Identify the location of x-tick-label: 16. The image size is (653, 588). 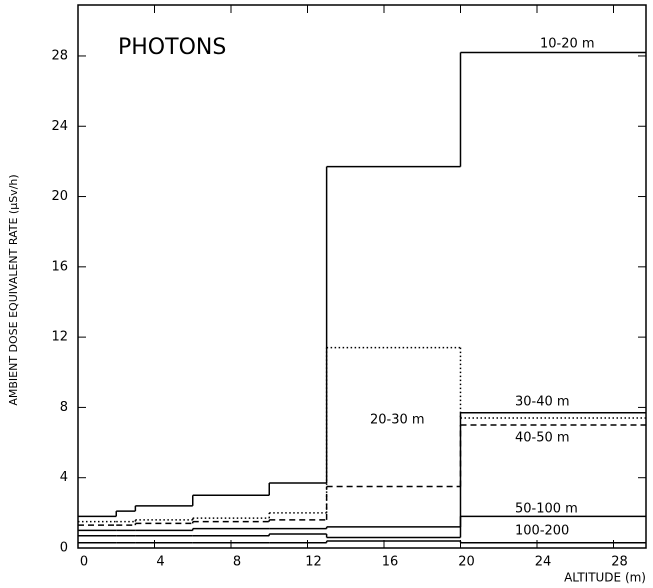
(390, 562).